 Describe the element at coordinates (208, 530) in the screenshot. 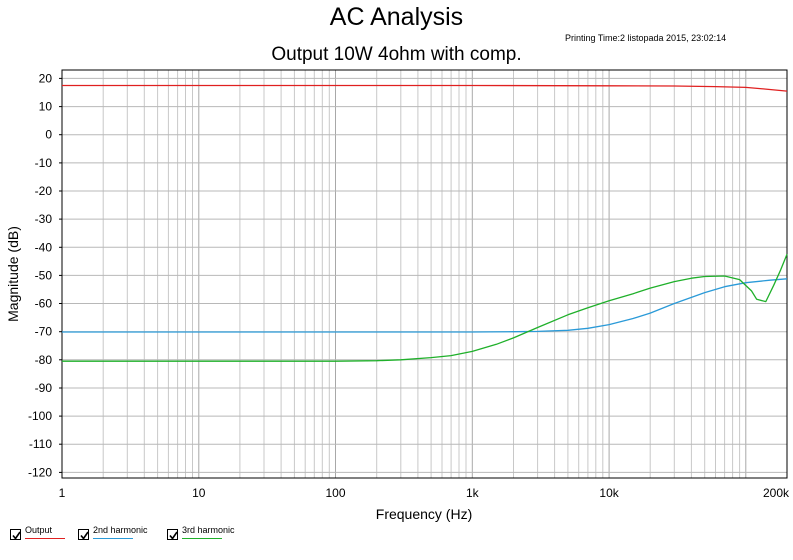

I see `legend-label-3rd-harmonic: 3rd harmonic` at that location.